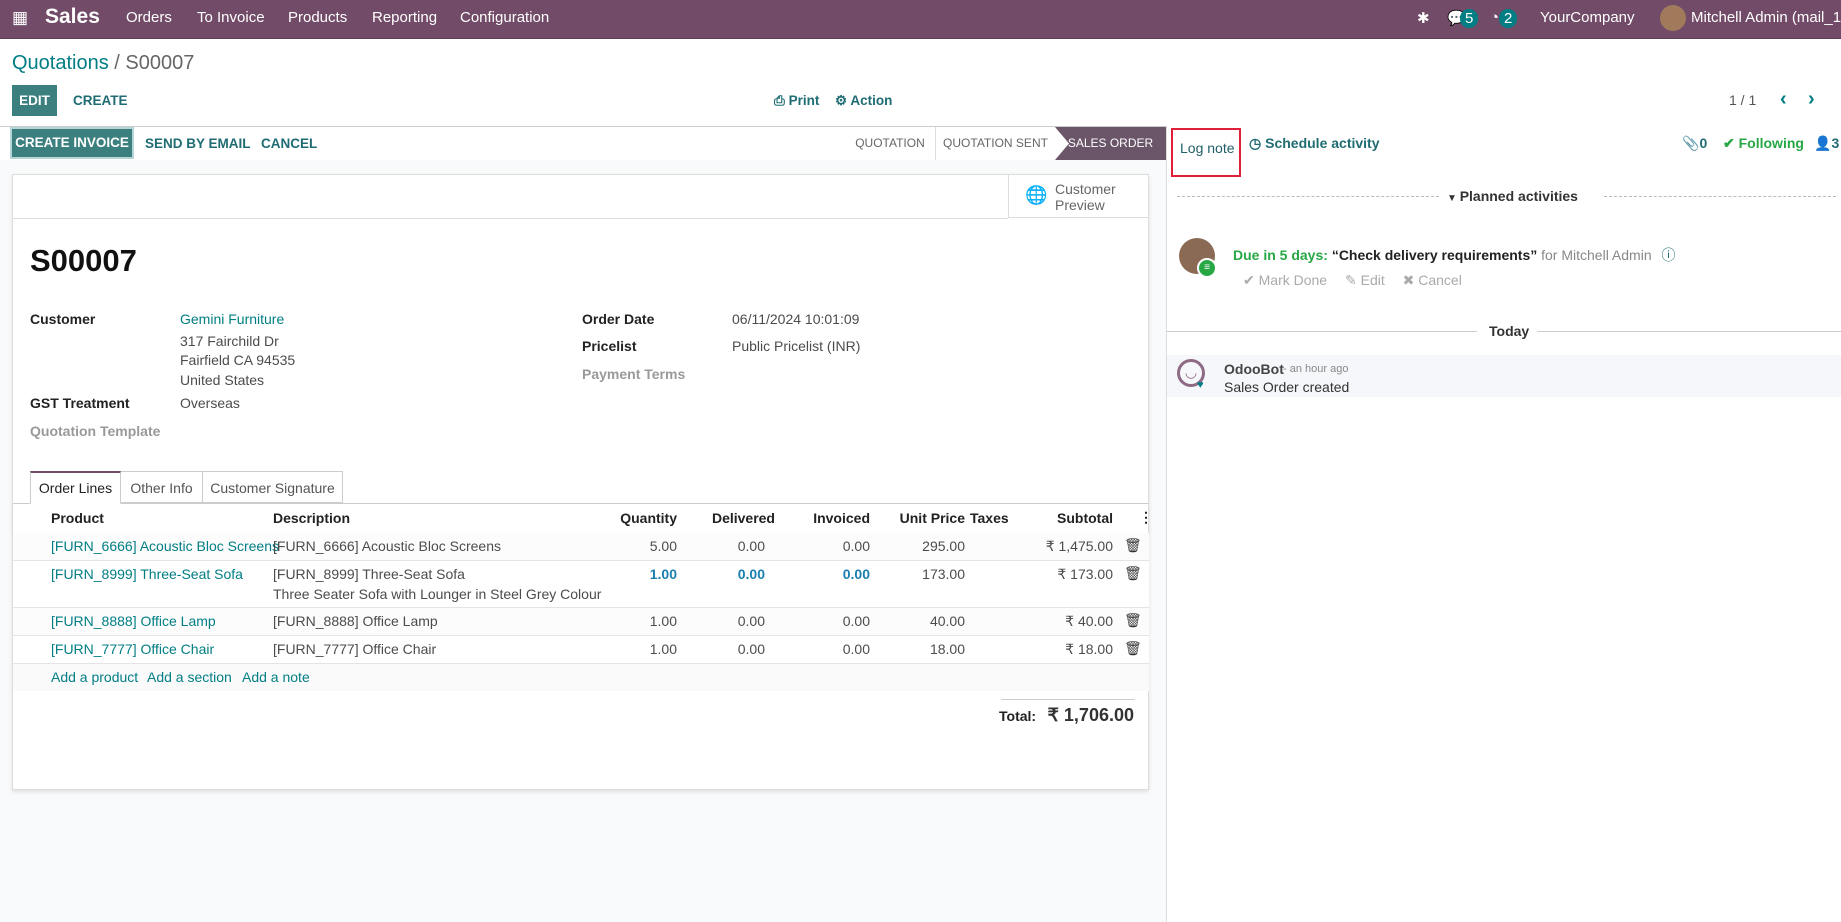  I want to click on col-subtotal: Subtotal, so click(1085, 518).